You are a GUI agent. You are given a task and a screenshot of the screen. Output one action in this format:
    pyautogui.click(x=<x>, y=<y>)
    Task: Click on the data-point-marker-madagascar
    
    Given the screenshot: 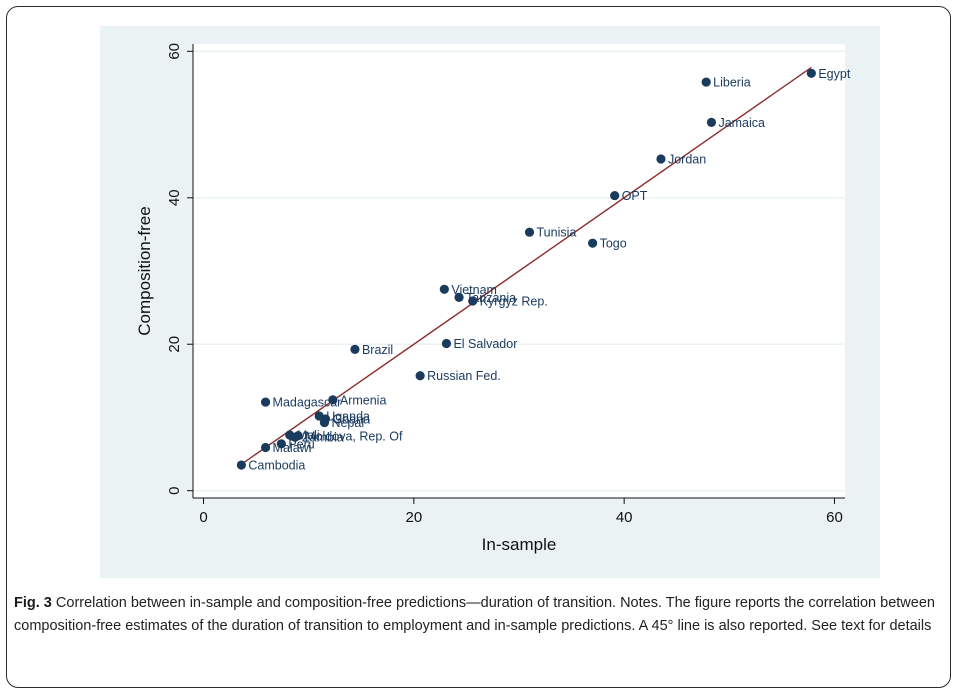 What is the action you would take?
    pyautogui.click(x=265, y=402)
    